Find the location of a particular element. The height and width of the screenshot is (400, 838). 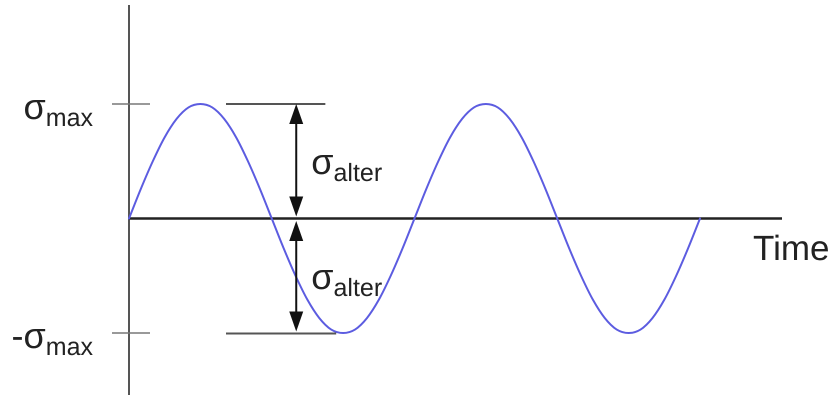

text: -σ$_{max}$ is located at coordinates (52, 338).